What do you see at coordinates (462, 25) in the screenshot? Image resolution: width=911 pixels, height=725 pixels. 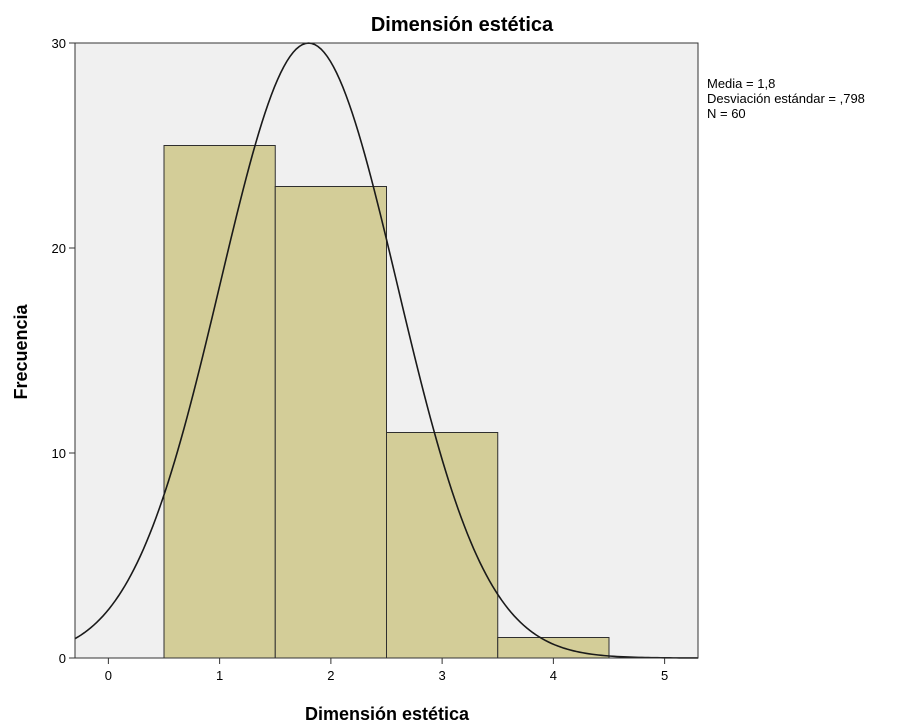 I see `chart-title: Dimensión estética` at bounding box center [462, 25].